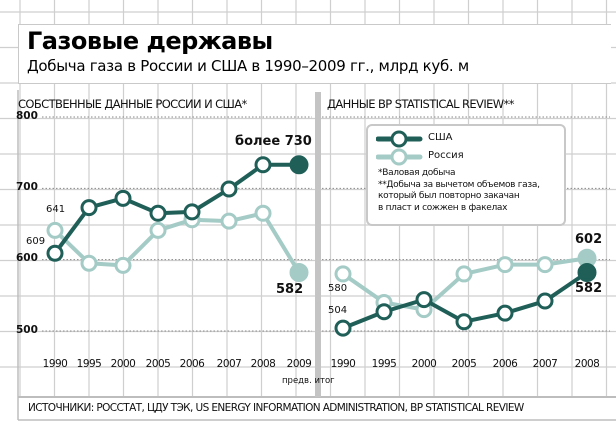  I want to click on legend-note-1: *Валовая добыча, so click(417, 173).